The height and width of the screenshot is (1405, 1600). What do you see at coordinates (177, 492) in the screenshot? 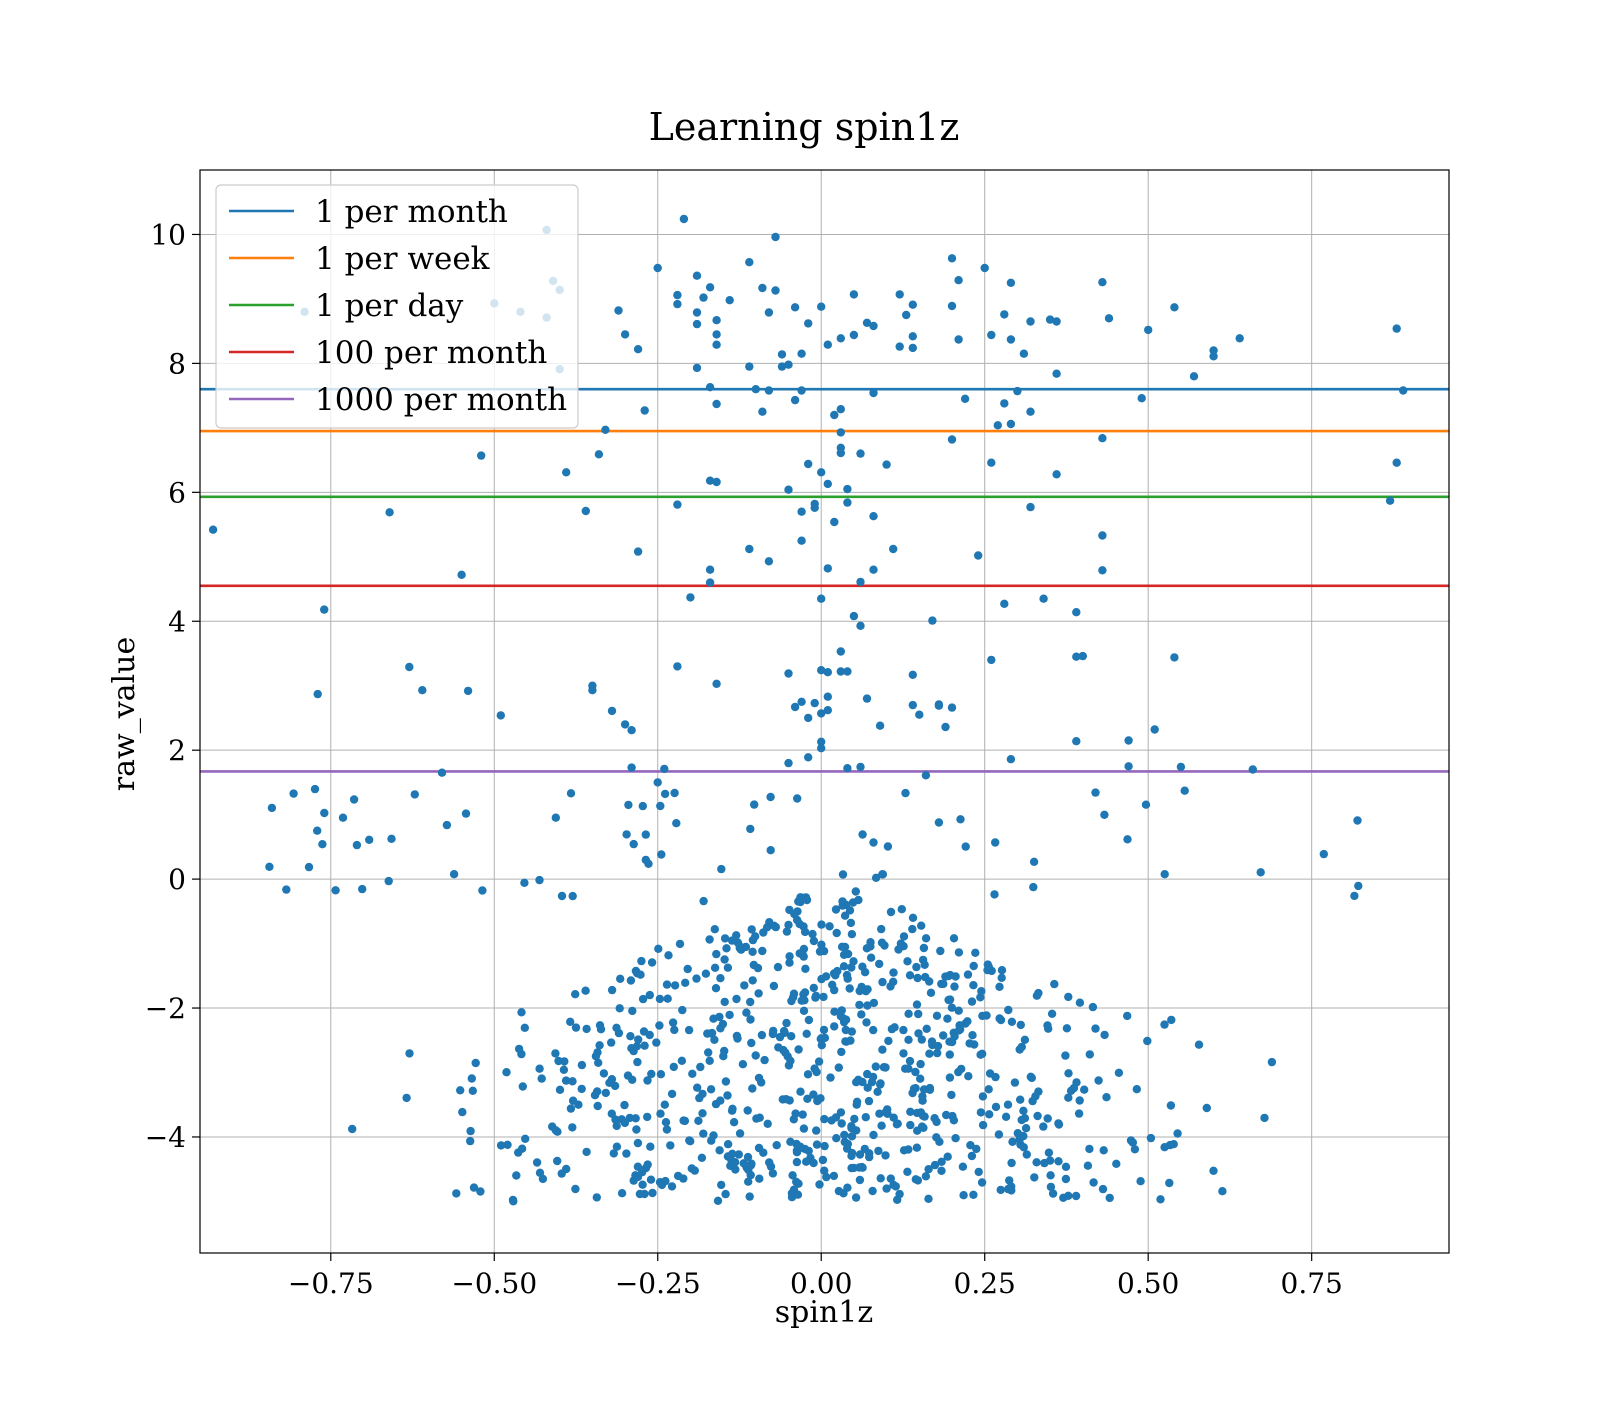
I see `y-tick-label: 6` at bounding box center [177, 492].